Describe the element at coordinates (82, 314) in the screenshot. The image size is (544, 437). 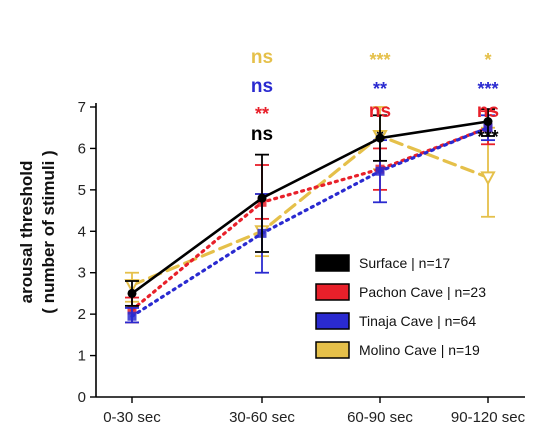
I see `y-tick-label: 2` at that location.